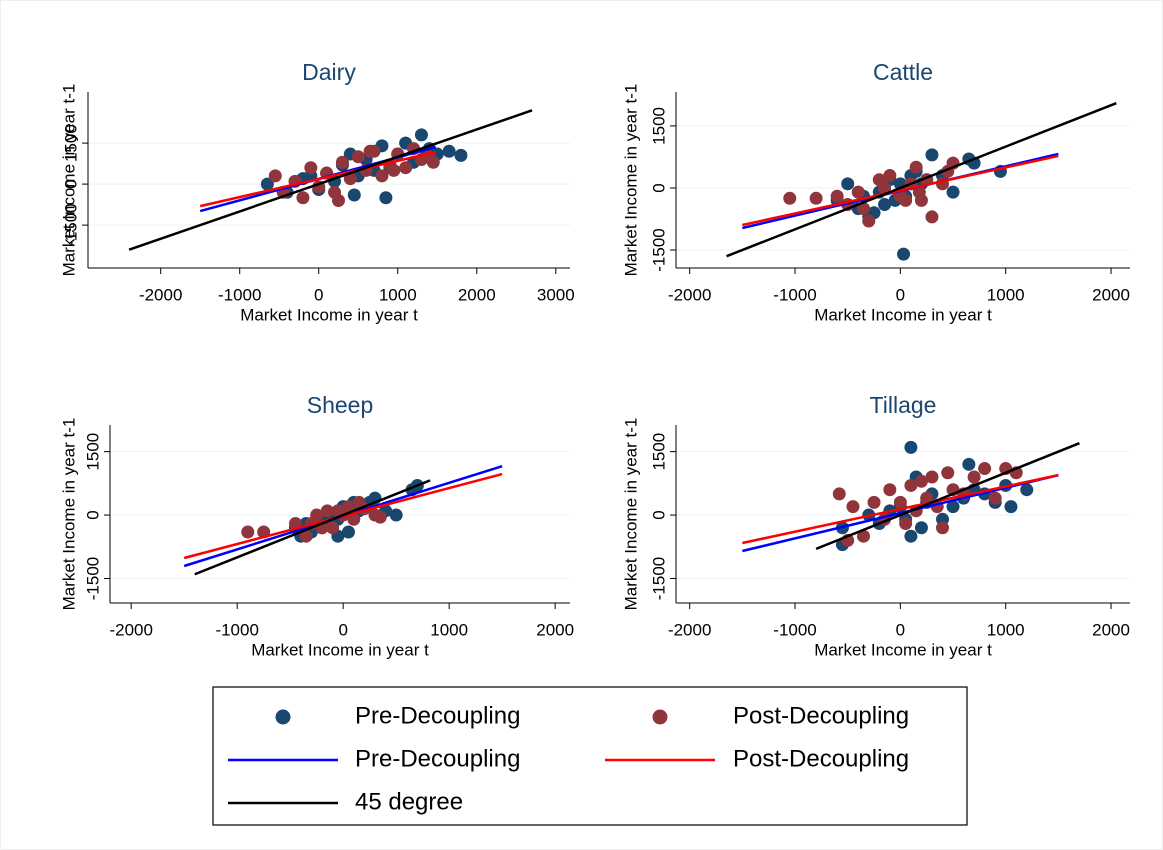  What do you see at coordinates (283, 717) in the screenshot?
I see `legend-marker` at bounding box center [283, 717].